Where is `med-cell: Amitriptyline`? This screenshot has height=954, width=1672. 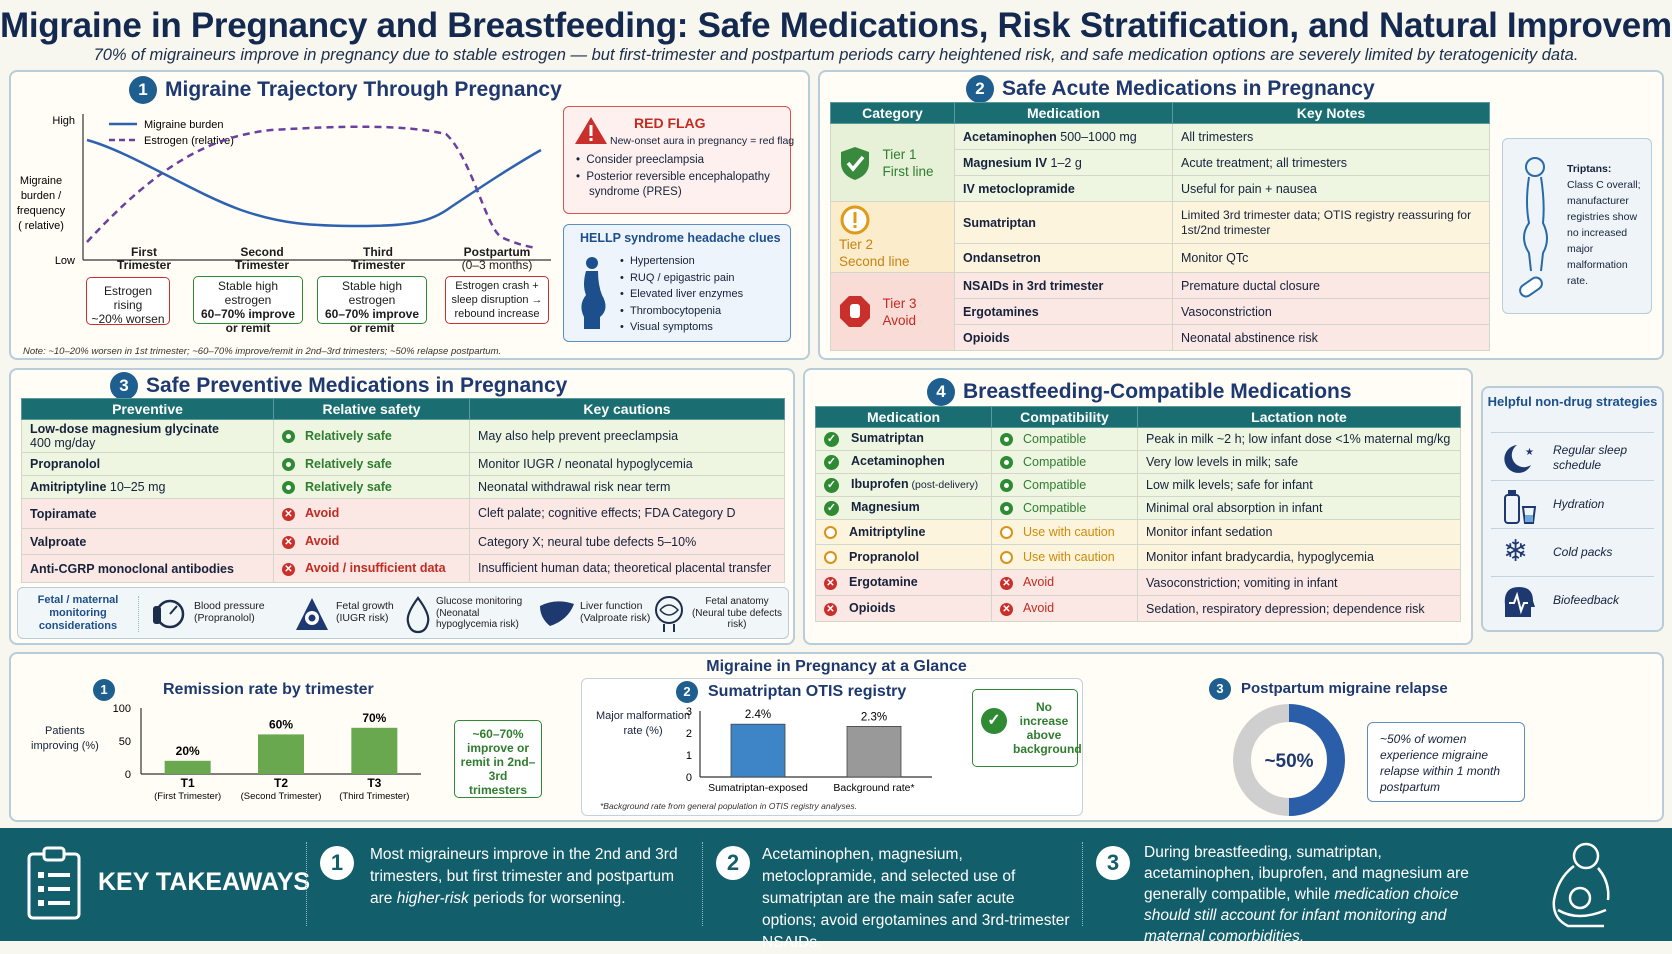 med-cell: Amitriptyline is located at coordinates (903, 532).